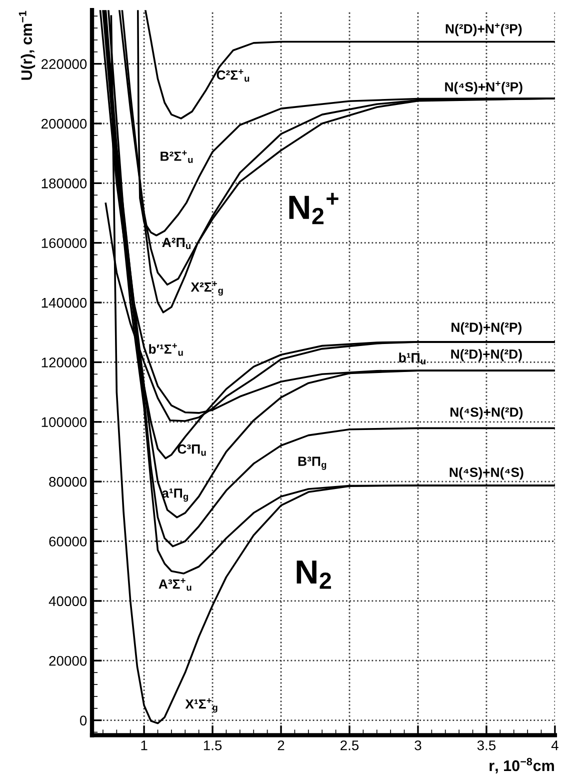  Describe the element at coordinates (484, 29) in the screenshot. I see `annotation: N(²D)+N$^{+}$(³P)` at that location.